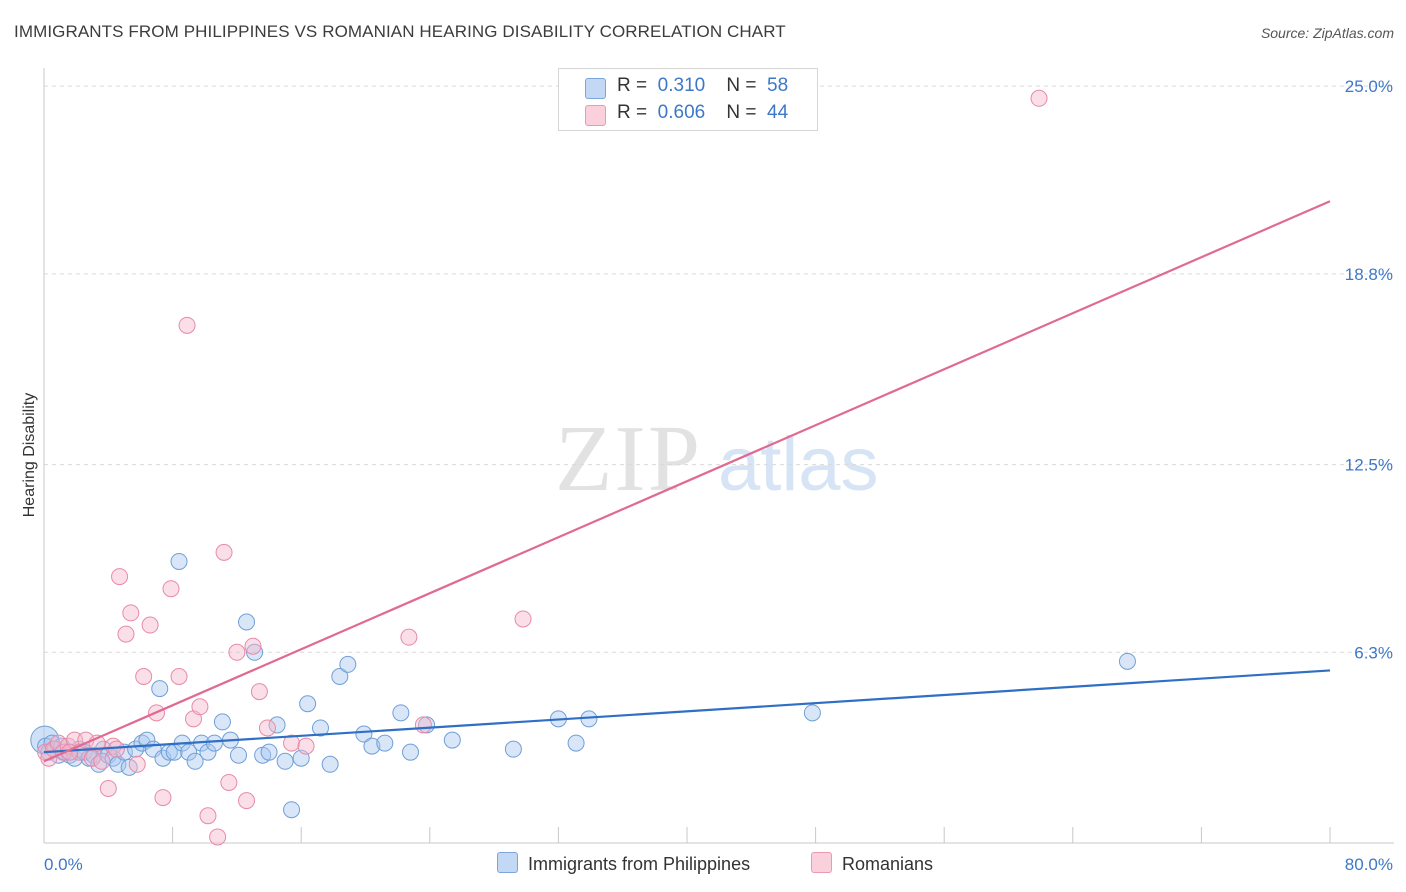 The height and width of the screenshot is (892, 1406). What do you see at coordinates (595, 115) in the screenshot?
I see `swatch-pink` at bounding box center [595, 115].